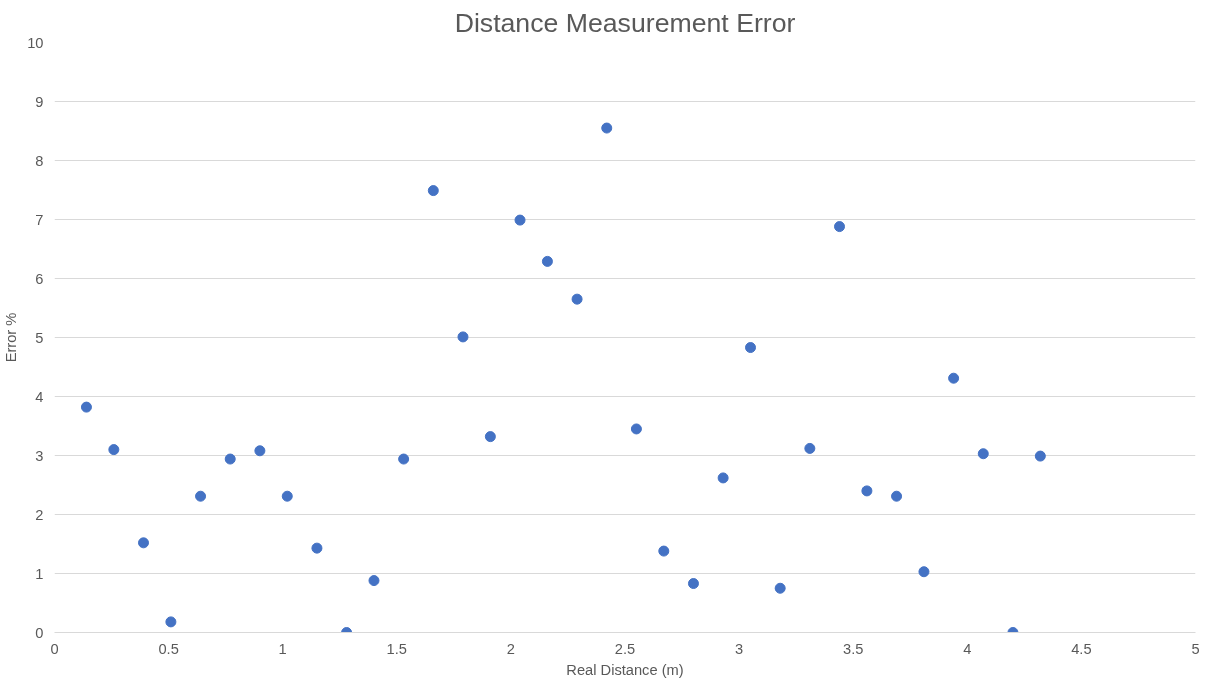 This screenshot has height=687, width=1214. Describe the element at coordinates (39, 632) in the screenshot. I see `y-tick-label: 0` at that location.